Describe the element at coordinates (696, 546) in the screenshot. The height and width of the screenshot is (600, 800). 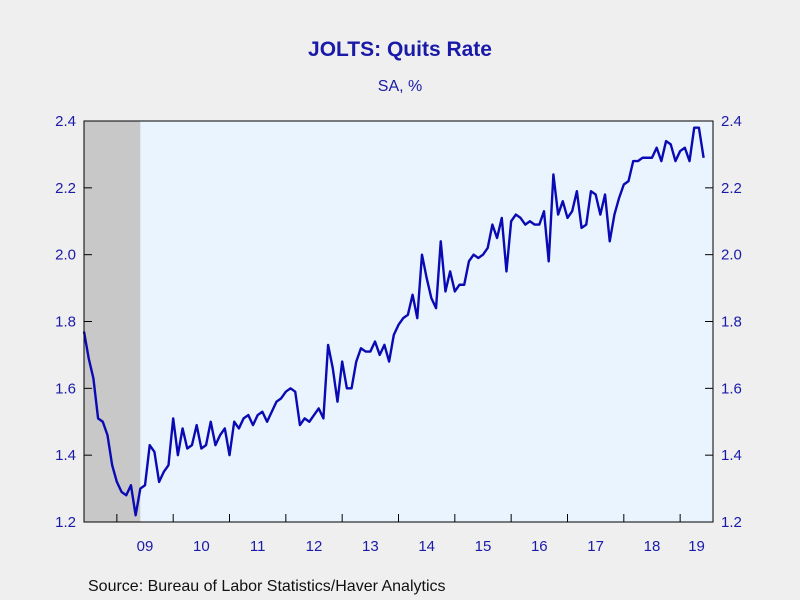
I see `x-tick-label: 19` at that location.